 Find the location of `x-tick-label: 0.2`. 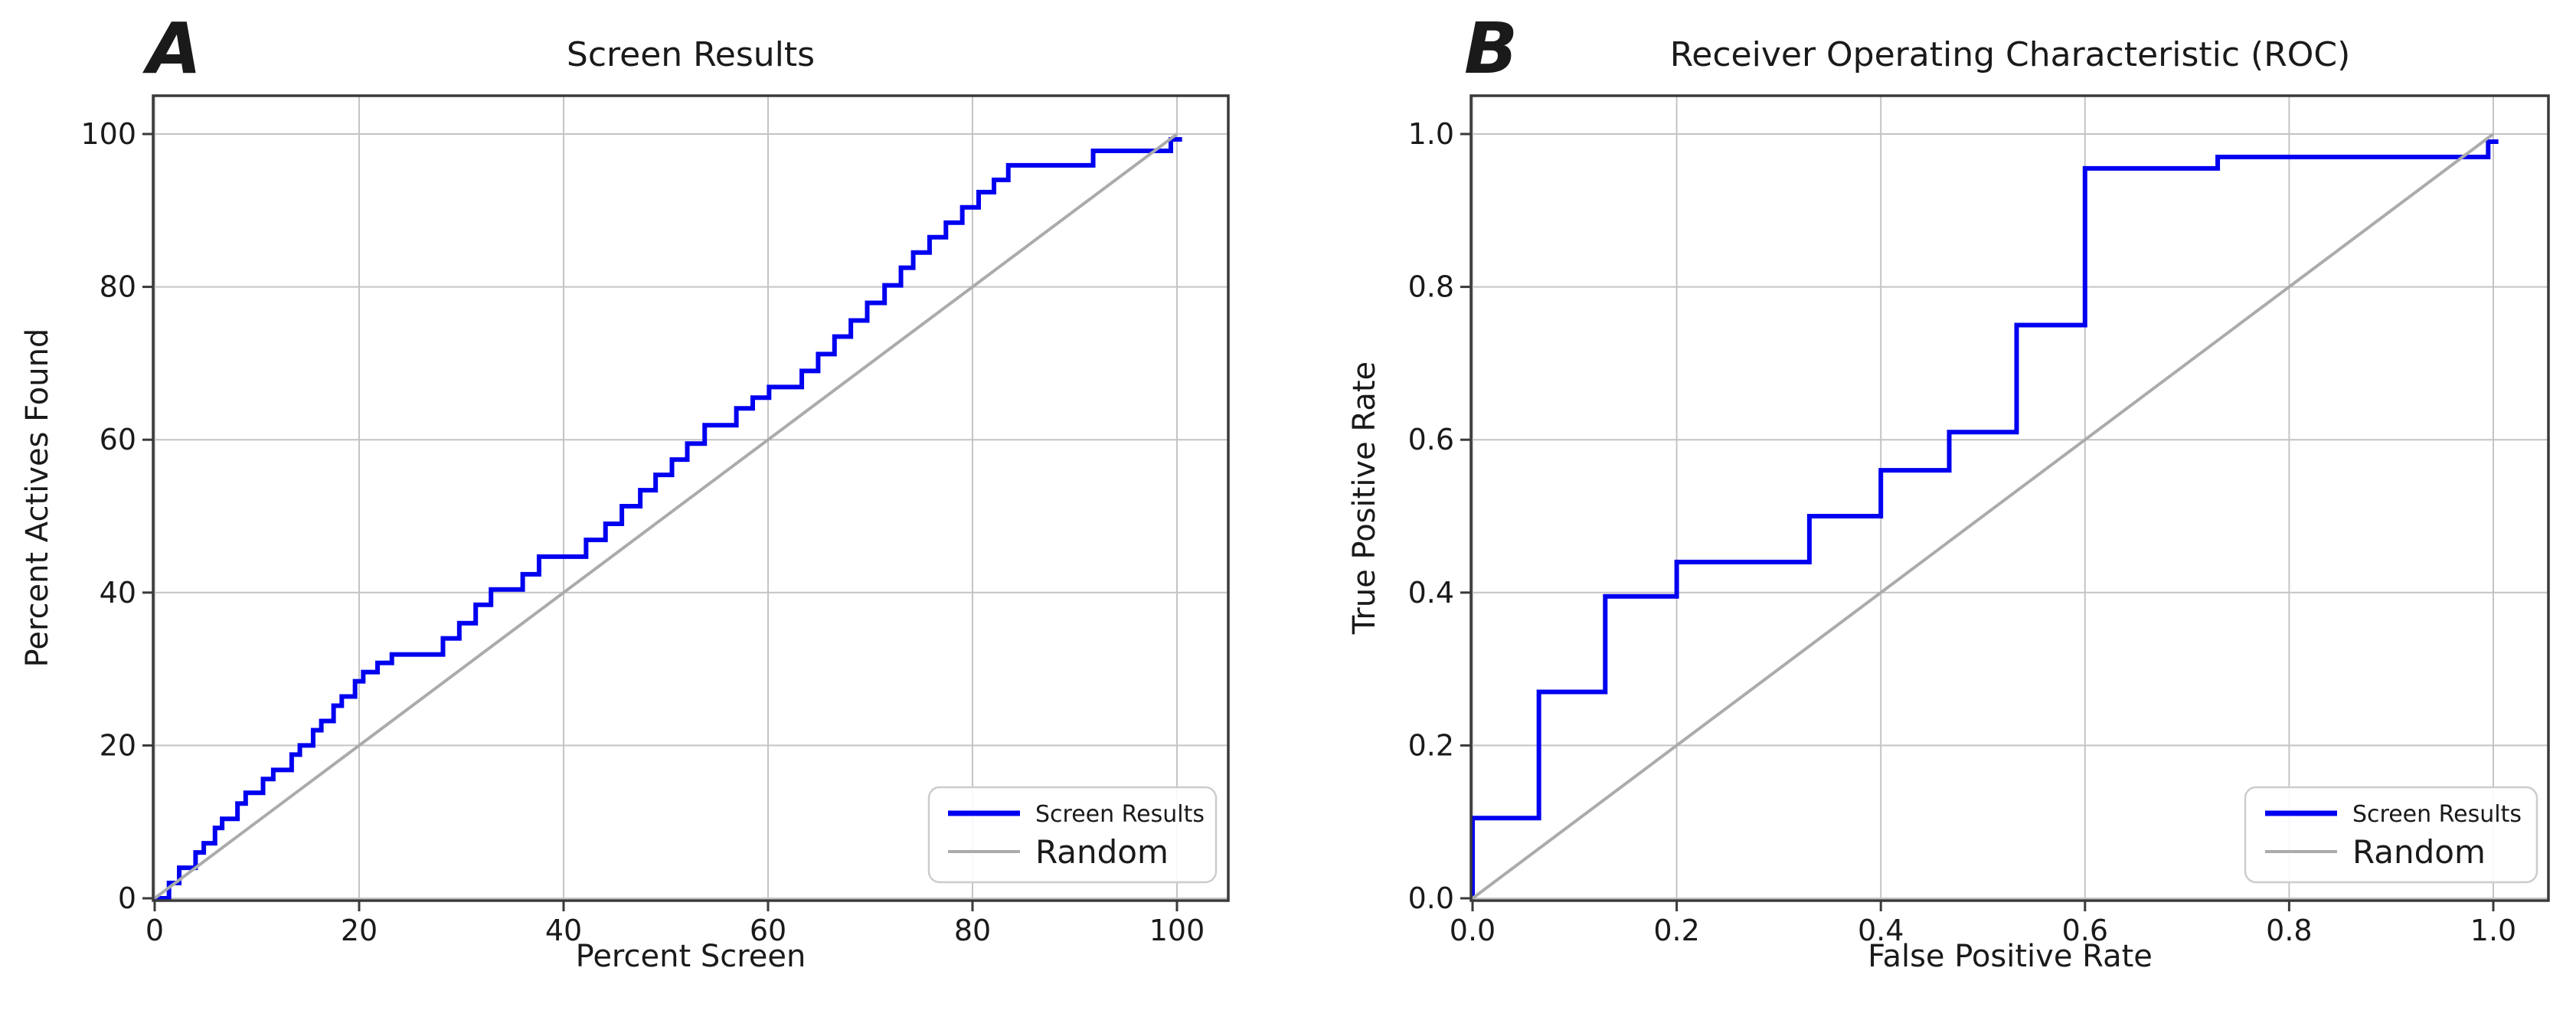

x-tick-label: 0.2 is located at coordinates (1676, 930).